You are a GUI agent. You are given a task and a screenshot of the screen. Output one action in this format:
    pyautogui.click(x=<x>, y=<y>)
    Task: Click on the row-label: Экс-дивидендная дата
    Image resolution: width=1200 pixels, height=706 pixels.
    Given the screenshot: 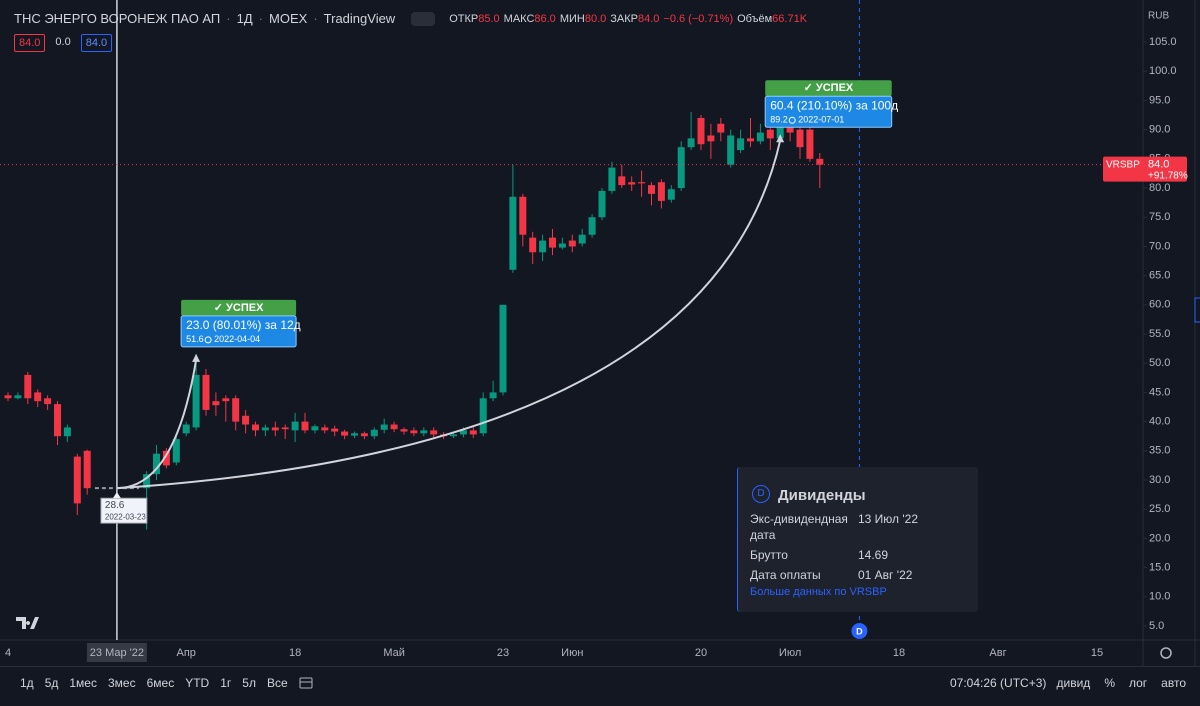 What is the action you would take?
    pyautogui.click(x=799, y=527)
    